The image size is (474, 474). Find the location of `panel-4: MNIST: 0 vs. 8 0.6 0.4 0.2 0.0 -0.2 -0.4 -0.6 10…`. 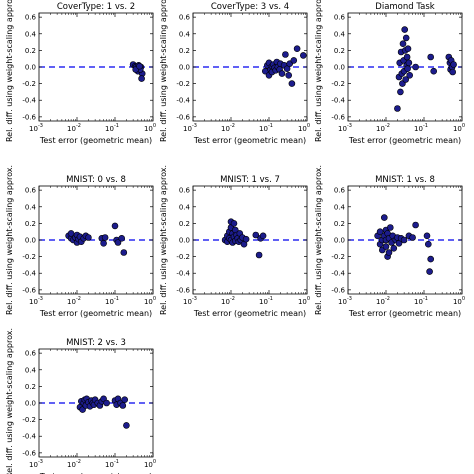

panel-4: MNIST: 0 vs. 8 0.6 0.4 0.2 0.0 -0.2 -0.4 -0.6 10… is located at coordinates (80, 241).